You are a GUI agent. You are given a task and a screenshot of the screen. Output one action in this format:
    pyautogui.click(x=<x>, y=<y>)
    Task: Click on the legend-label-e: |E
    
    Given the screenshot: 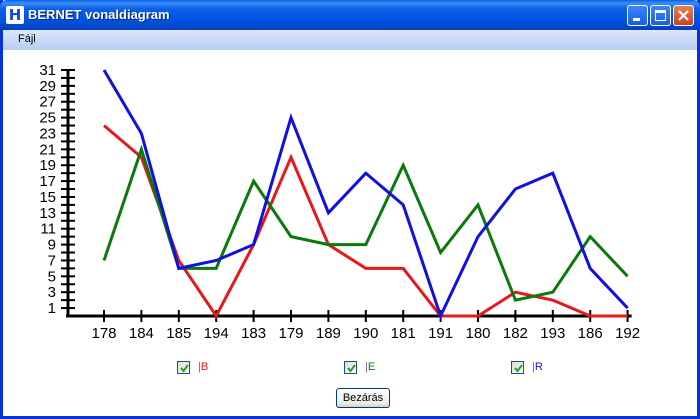 What is the action you would take?
    pyautogui.click(x=370, y=367)
    